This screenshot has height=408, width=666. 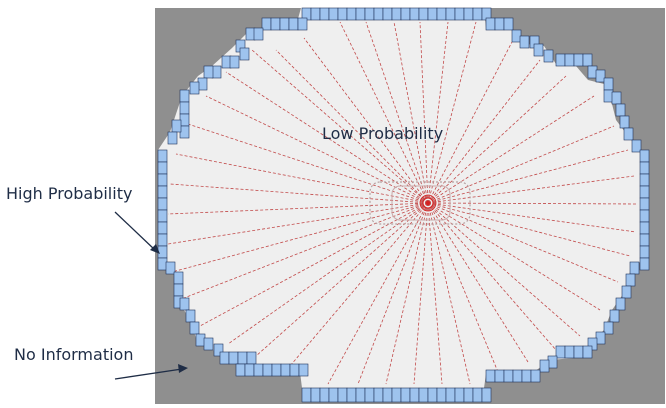 I want to click on no-information-arrow, so click(x=151, y=372).